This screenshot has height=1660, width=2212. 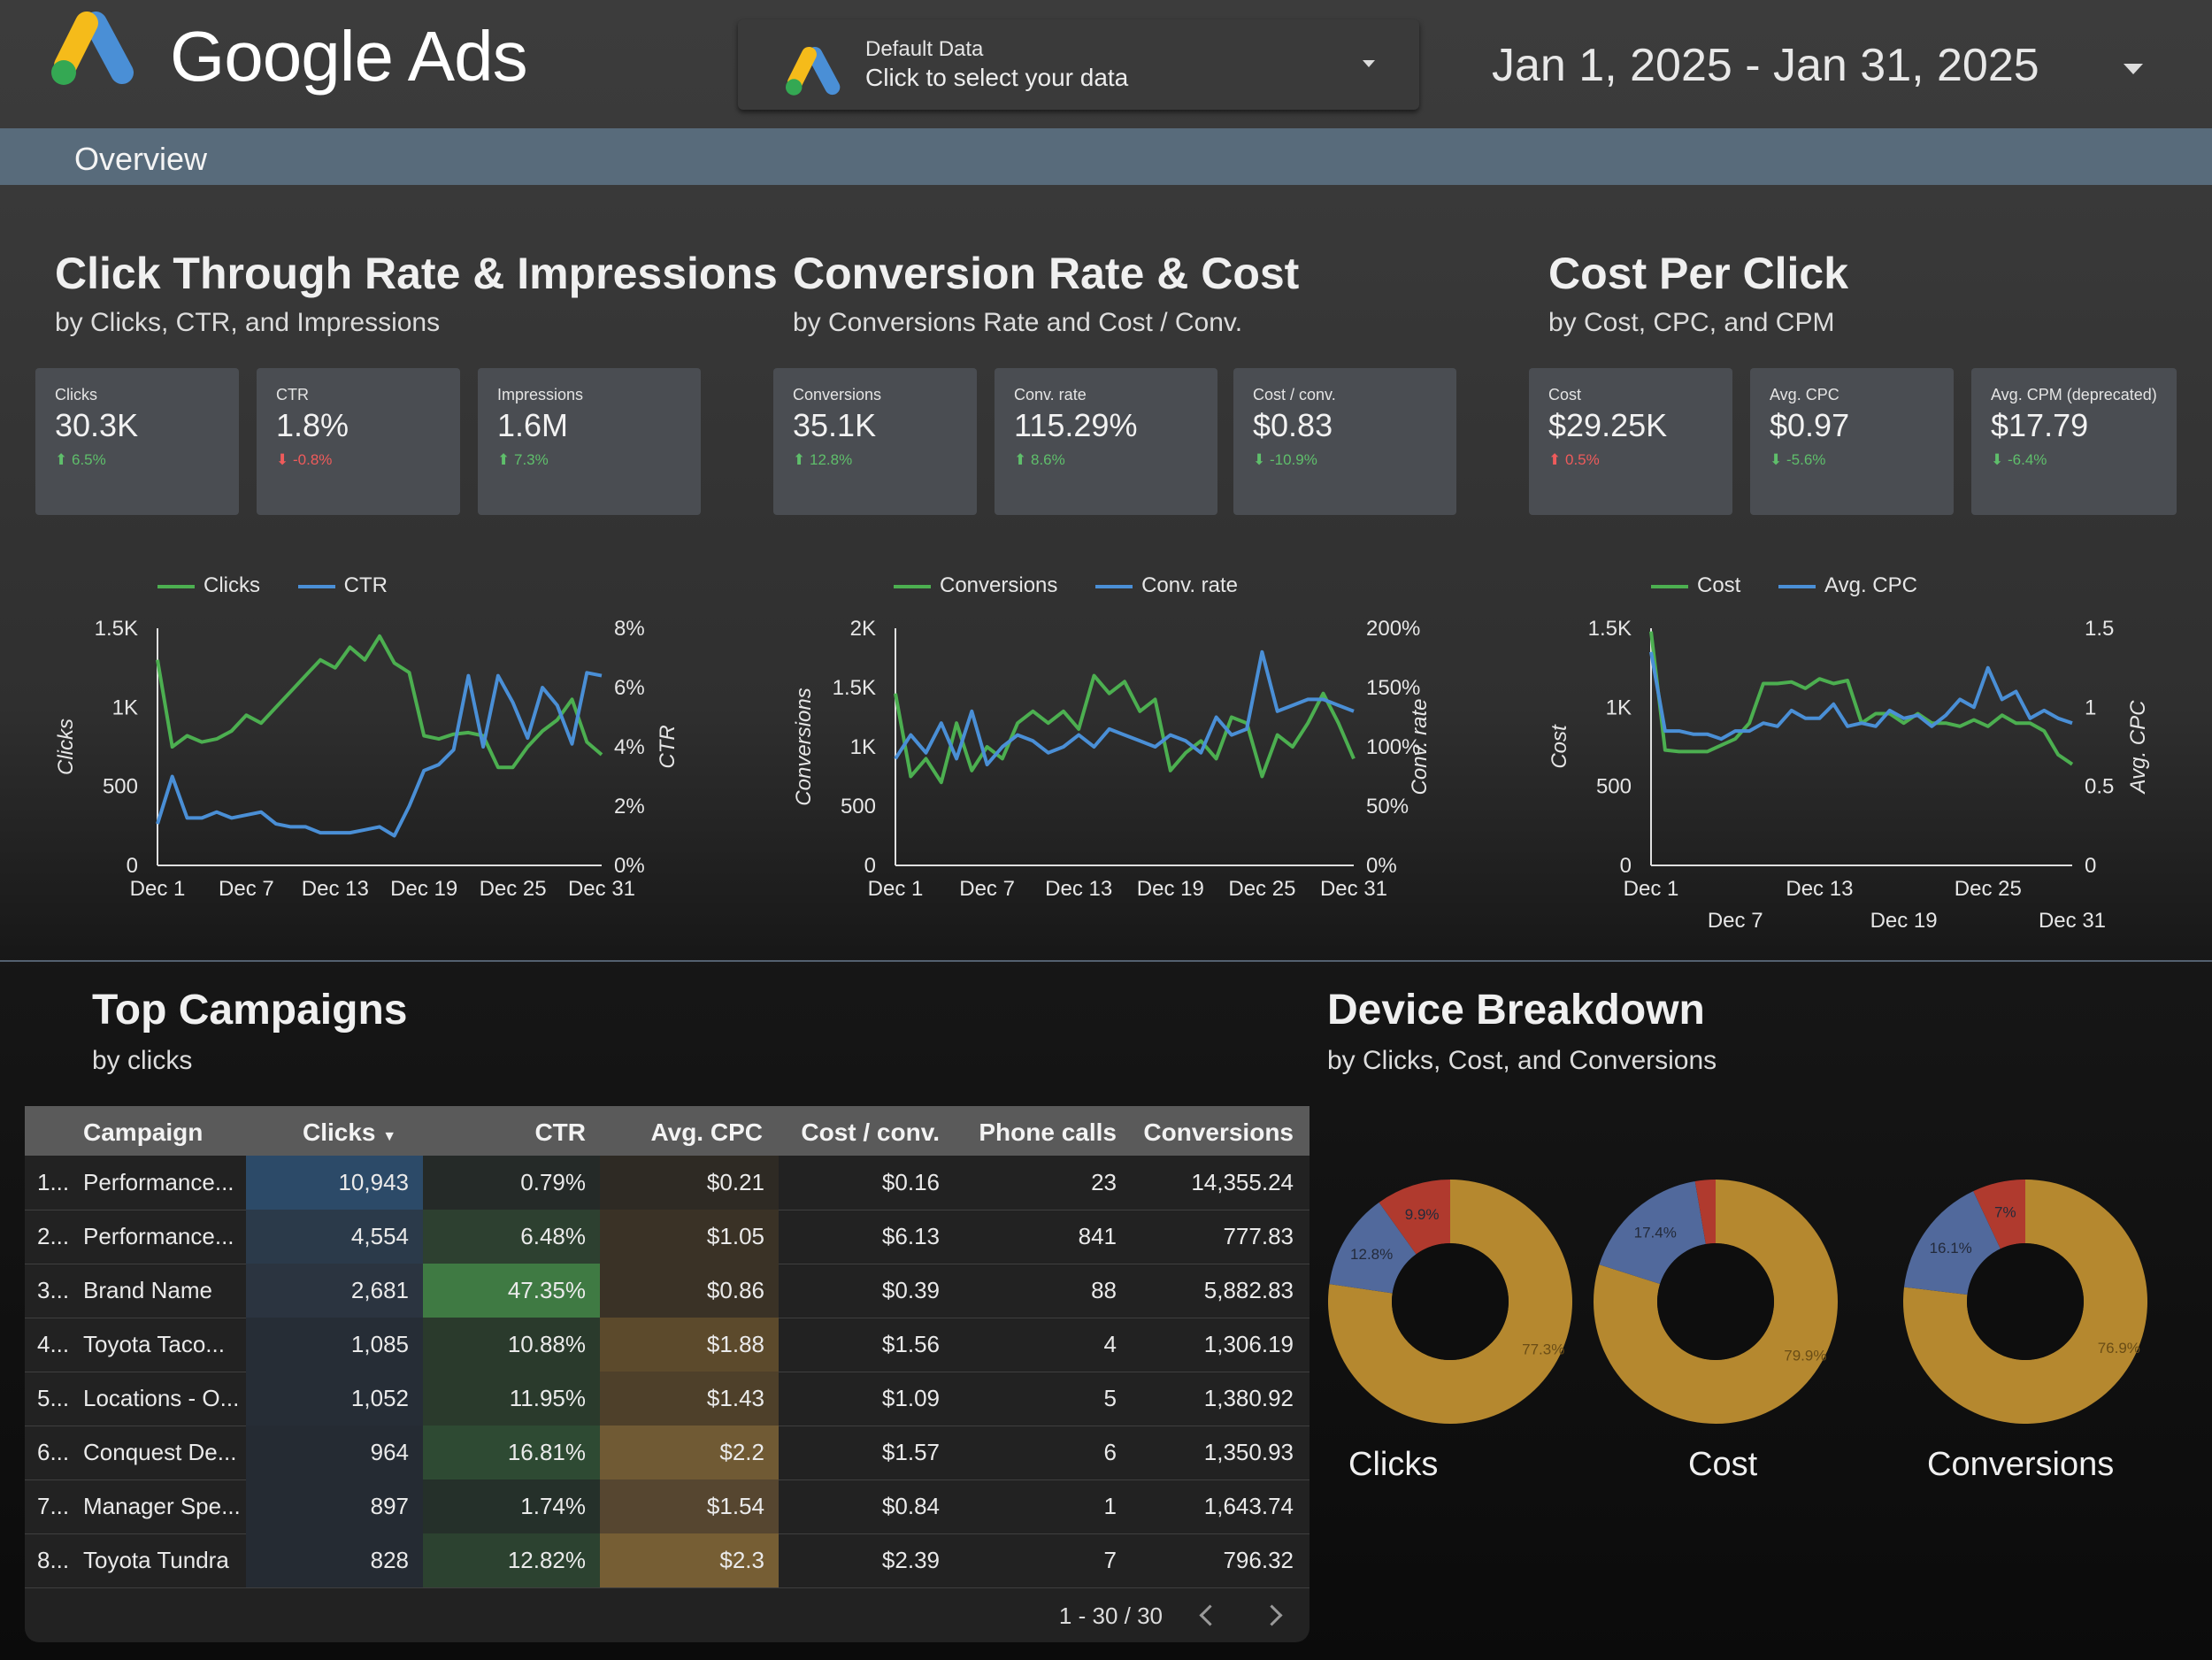 I want to click on cost-donut-chart: 79.9% 17.4%, so click(x=1716, y=1301).